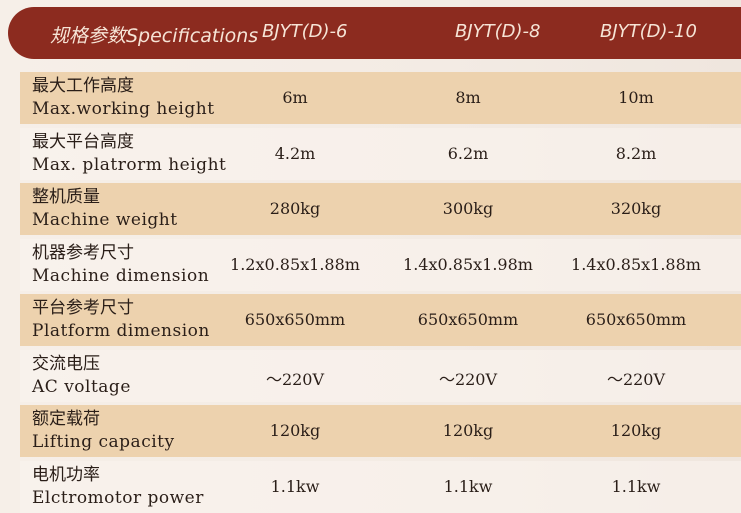  What do you see at coordinates (83, 141) in the screenshot?
I see `spec-label-zh: 最大平台高度` at bounding box center [83, 141].